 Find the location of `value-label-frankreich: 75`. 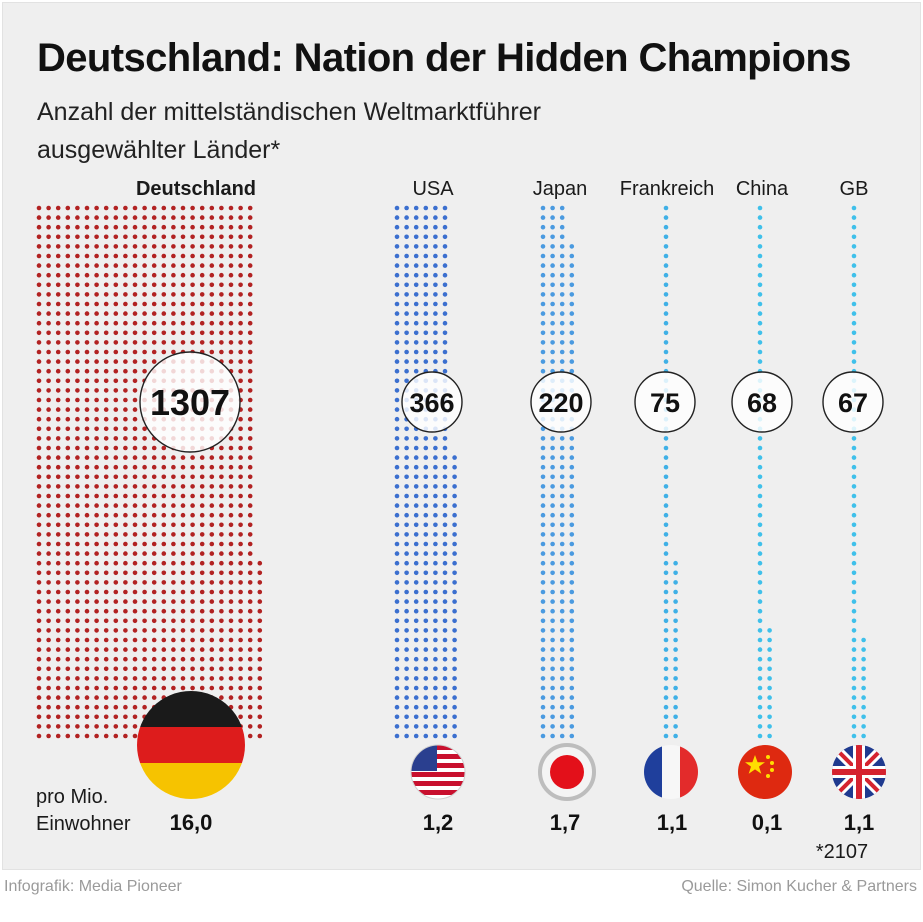

value-label-frankreich: 75 is located at coordinates (665, 403).